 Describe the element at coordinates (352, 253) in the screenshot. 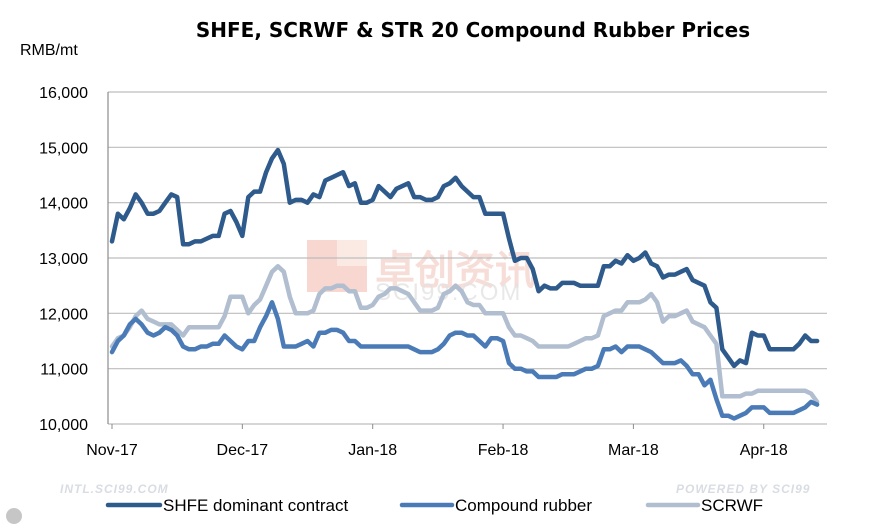

I see `watermark-logo-cut` at that location.